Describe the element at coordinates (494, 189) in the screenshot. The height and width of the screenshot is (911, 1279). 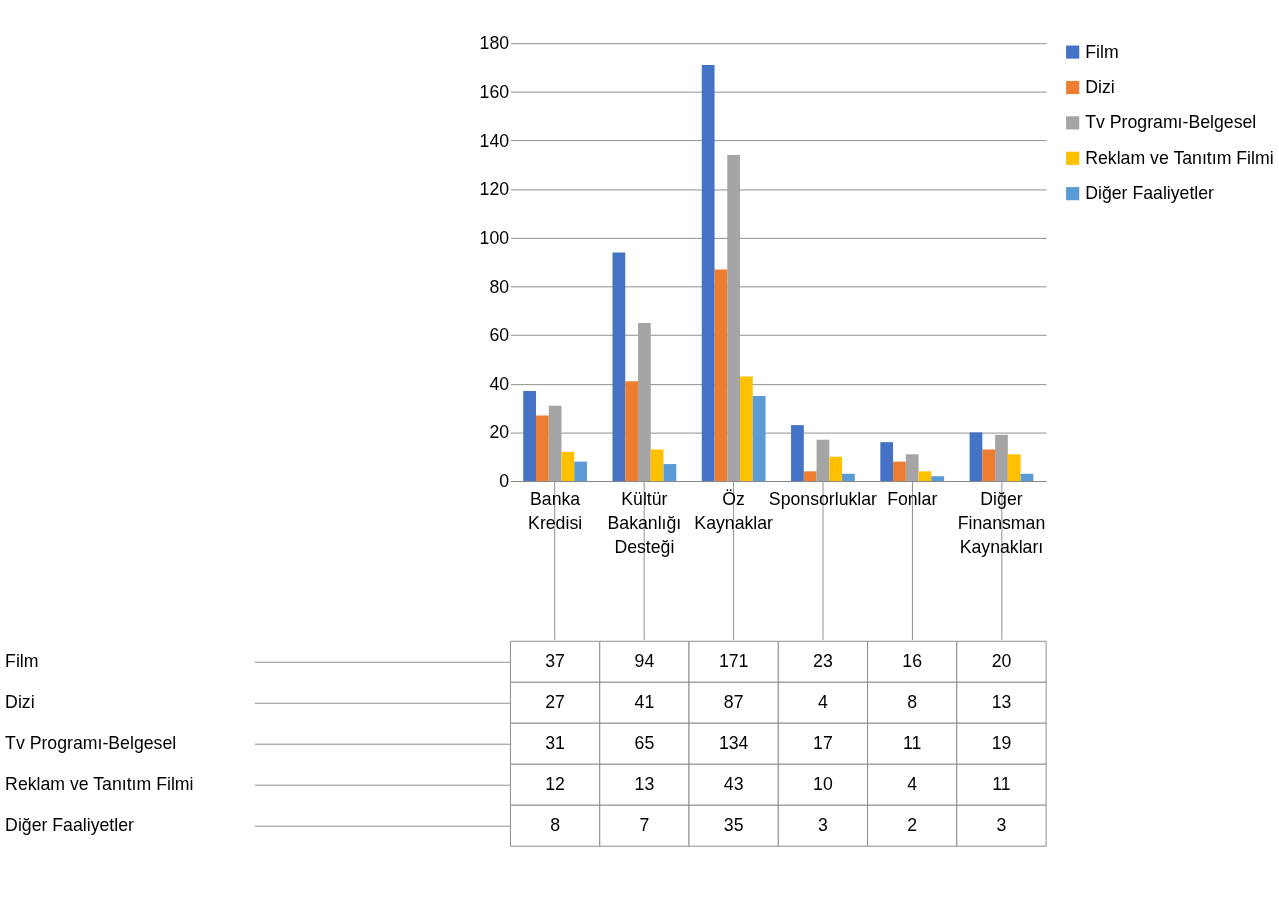
I see `y-tick-label: 120` at that location.